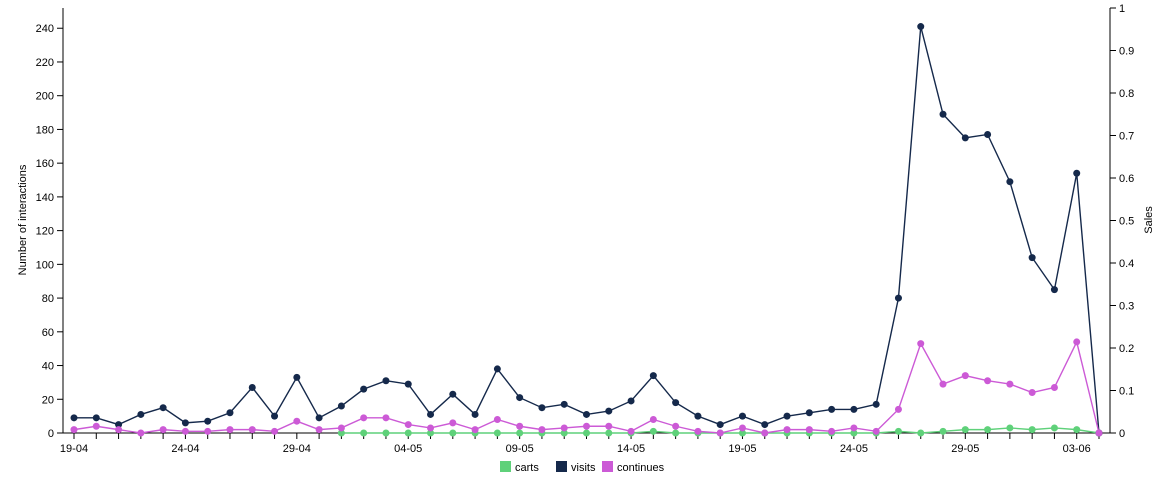 This screenshot has height=483, width=1168. What do you see at coordinates (1126, 307) in the screenshot?
I see `y2-tick-label: 0.3` at bounding box center [1126, 307].